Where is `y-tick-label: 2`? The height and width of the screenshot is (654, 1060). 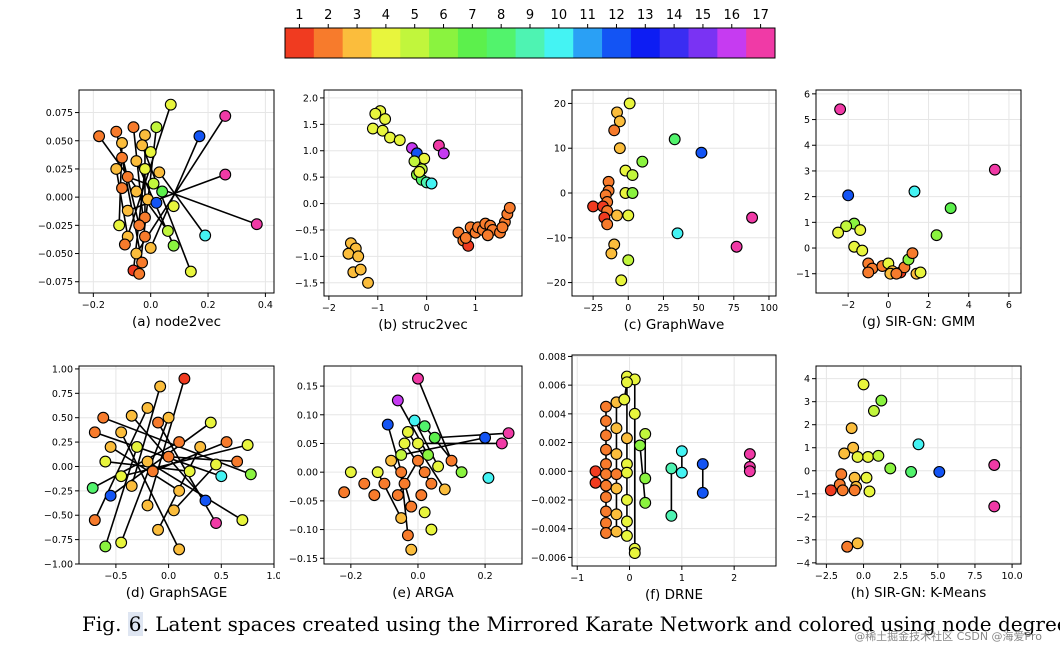
y-tick-label: 2 is located at coordinates (807, 425).